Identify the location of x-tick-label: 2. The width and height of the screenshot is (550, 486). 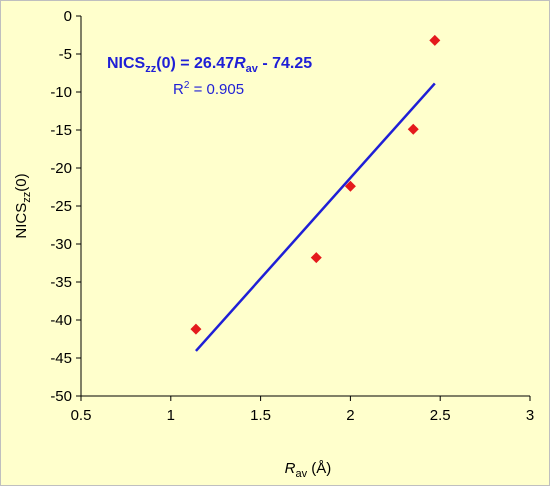
(350, 415).